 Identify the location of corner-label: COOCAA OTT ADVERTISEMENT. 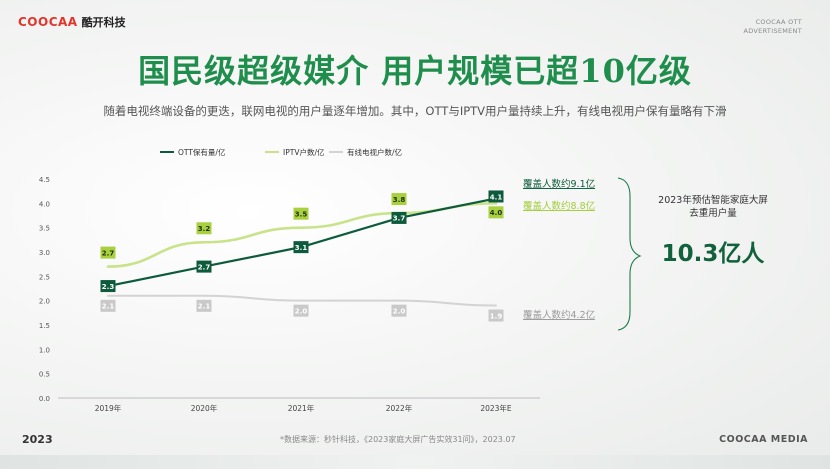
(772, 27).